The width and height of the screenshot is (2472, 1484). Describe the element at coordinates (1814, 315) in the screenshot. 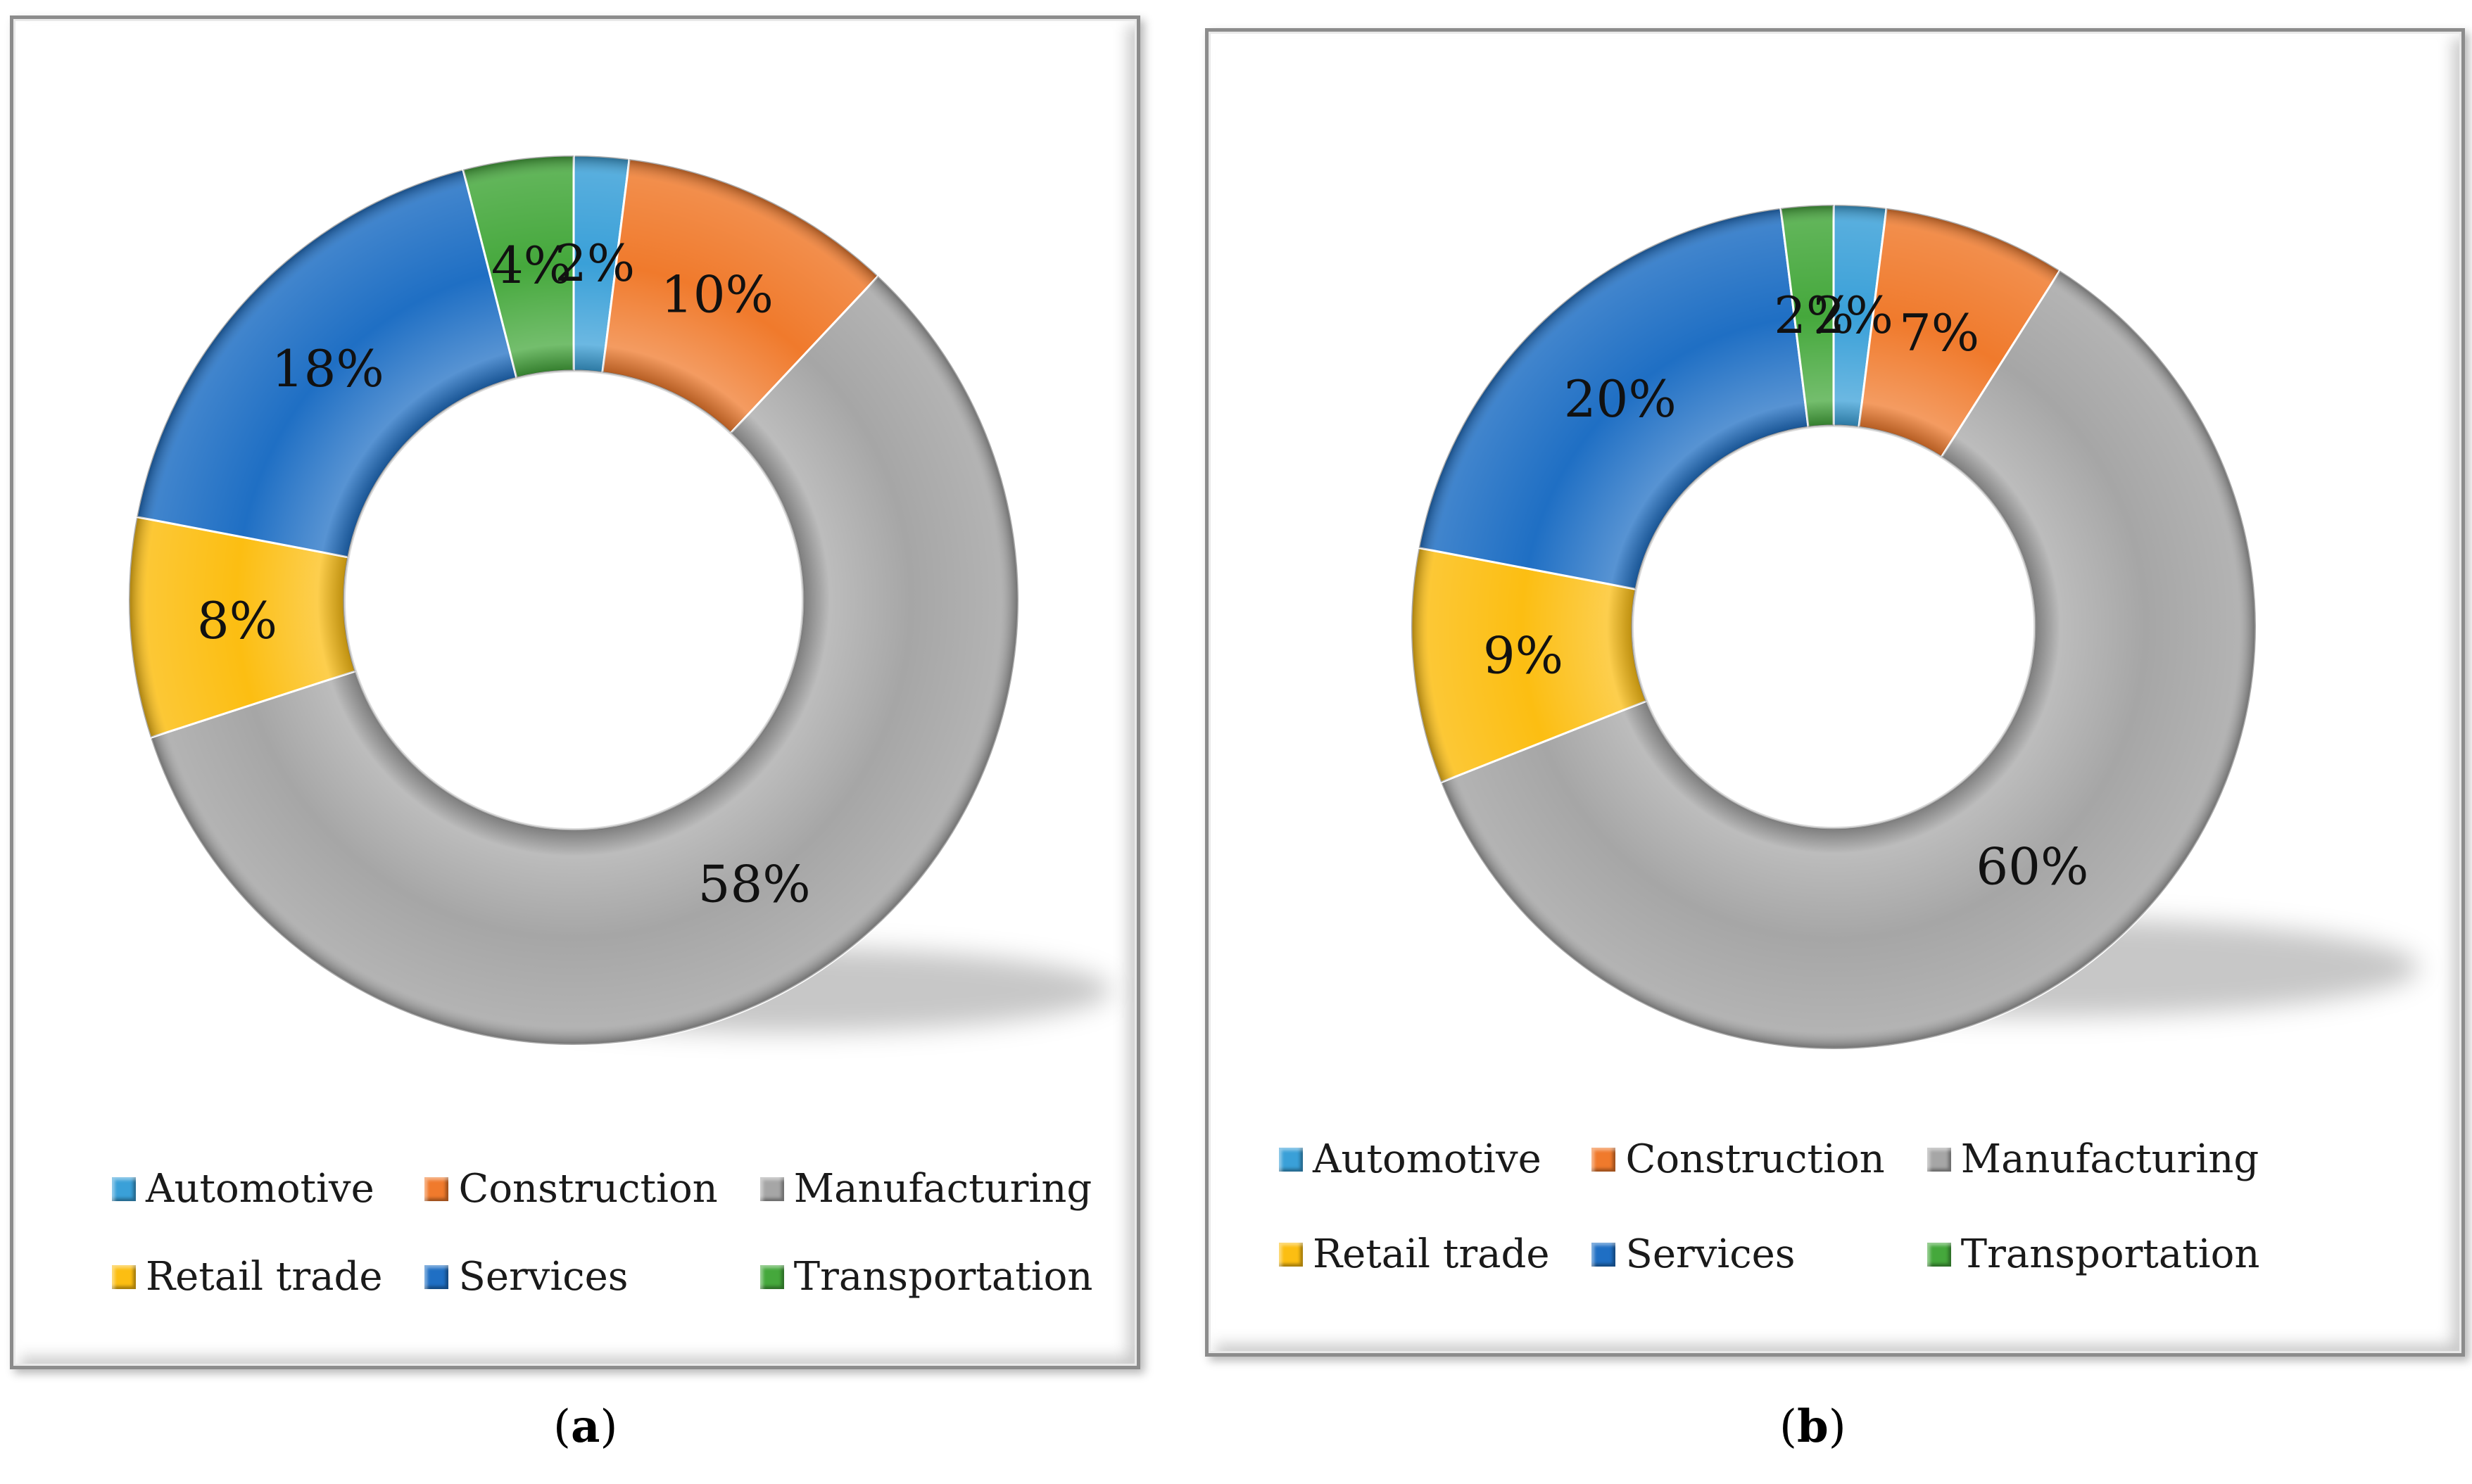

I see `data-label-b-transportation: 2%` at that location.